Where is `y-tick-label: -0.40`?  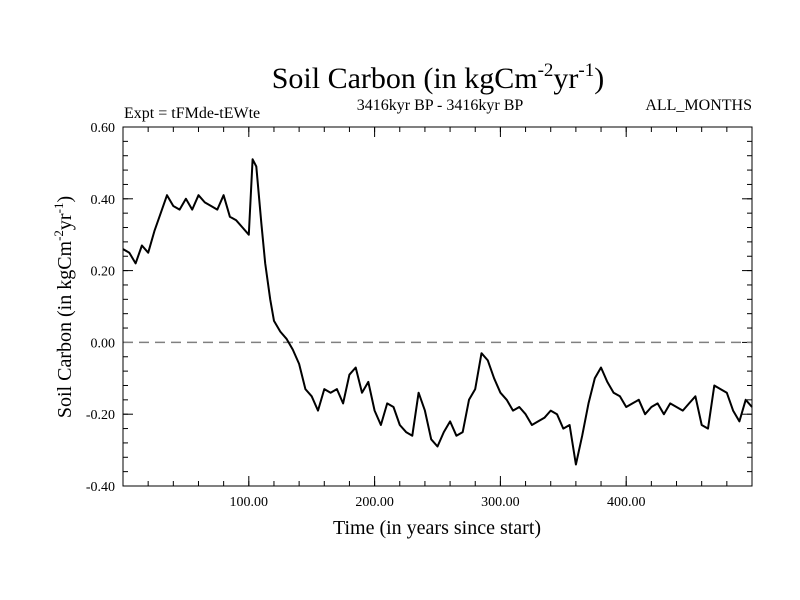 y-tick-label: -0.40 is located at coordinates (100, 487).